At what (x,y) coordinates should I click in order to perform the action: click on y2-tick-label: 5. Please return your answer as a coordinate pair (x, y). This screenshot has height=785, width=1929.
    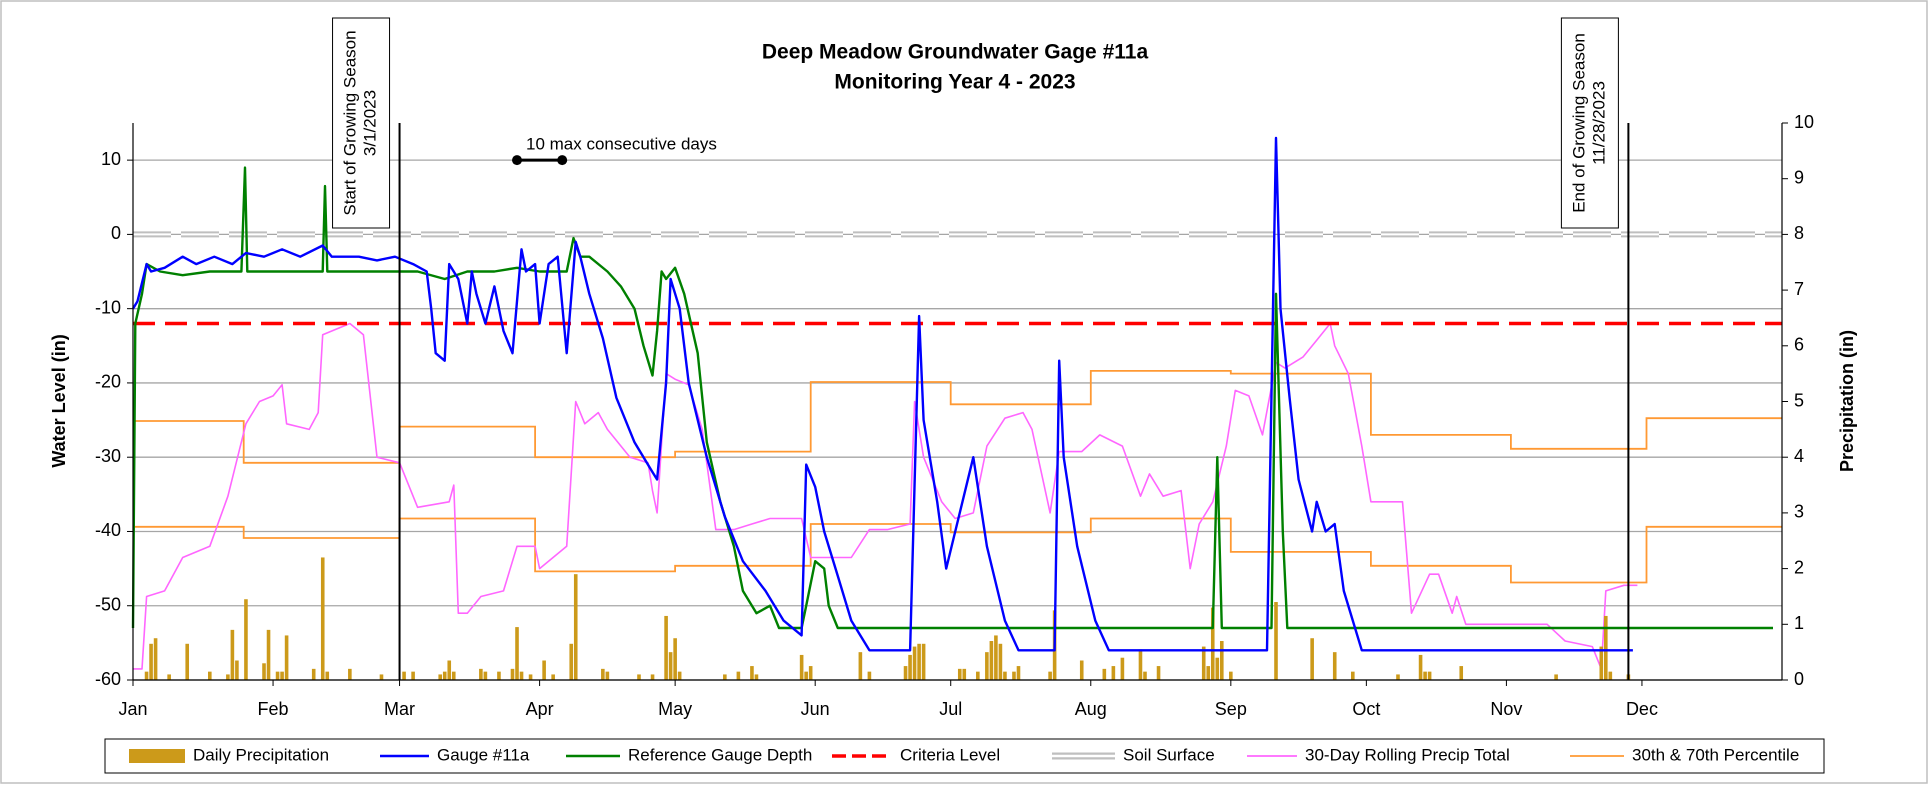
    Looking at the image, I should click on (1799, 400).